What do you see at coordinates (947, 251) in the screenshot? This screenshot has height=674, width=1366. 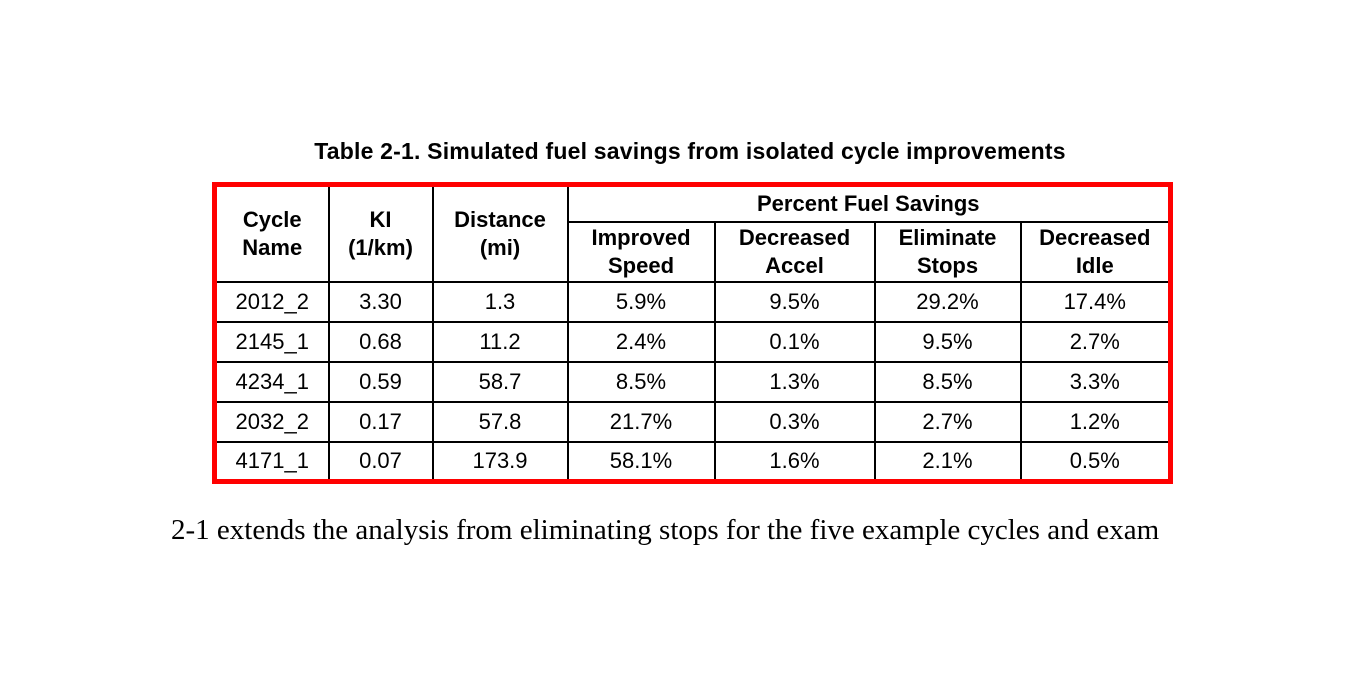 I see `header-eliminate-stops: Eliminate Stops` at bounding box center [947, 251].